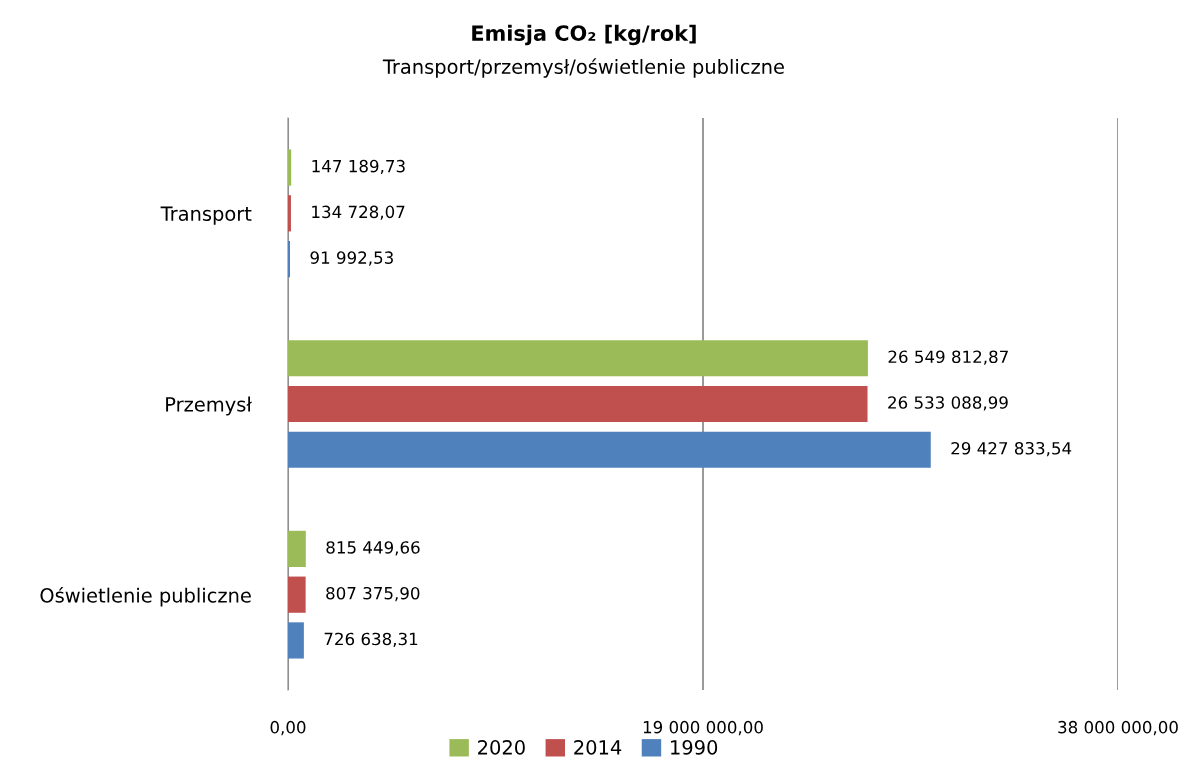  I want to click on data-label: 26 533 088,99, so click(948, 403).